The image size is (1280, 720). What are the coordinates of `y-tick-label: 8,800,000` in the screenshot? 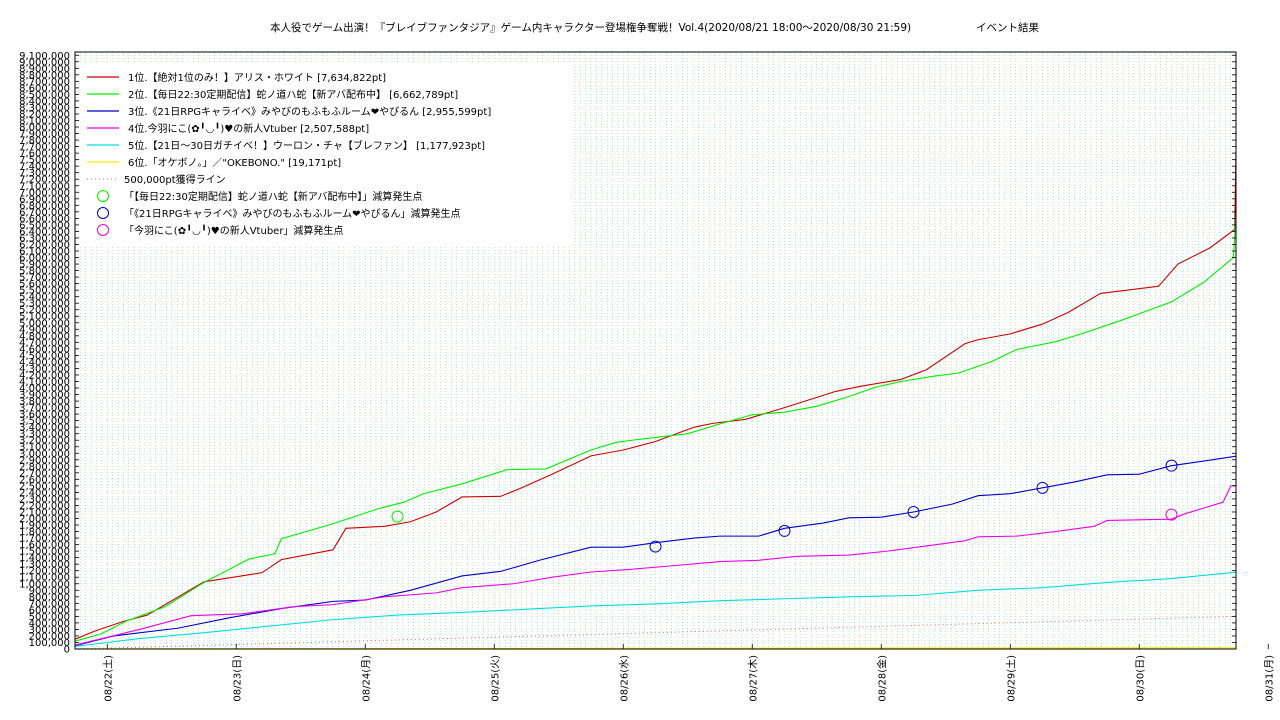 It's located at (44, 75).